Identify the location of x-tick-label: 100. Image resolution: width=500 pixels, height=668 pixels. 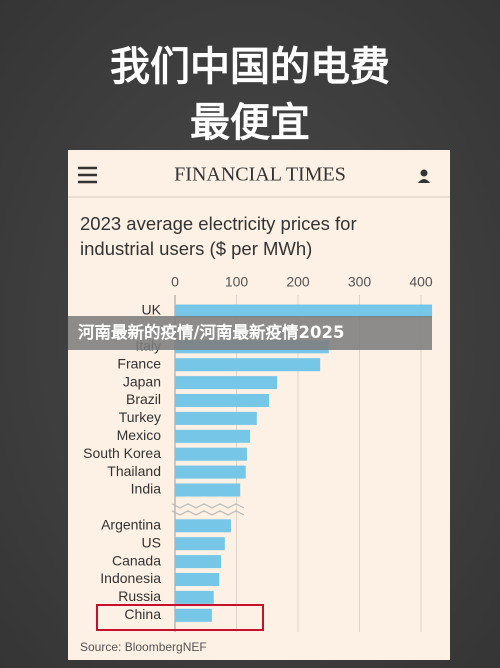
(237, 282).